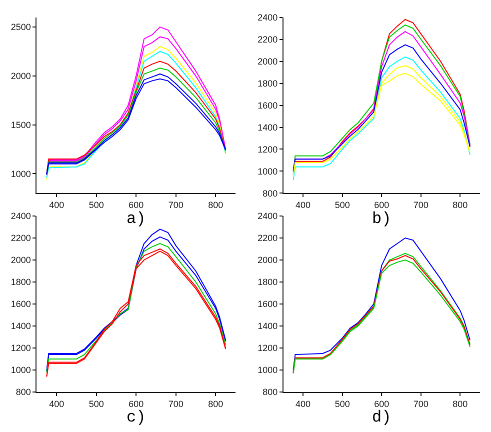 The height and width of the screenshot is (432, 491). I want to click on x-axis-title: d), so click(382, 417).